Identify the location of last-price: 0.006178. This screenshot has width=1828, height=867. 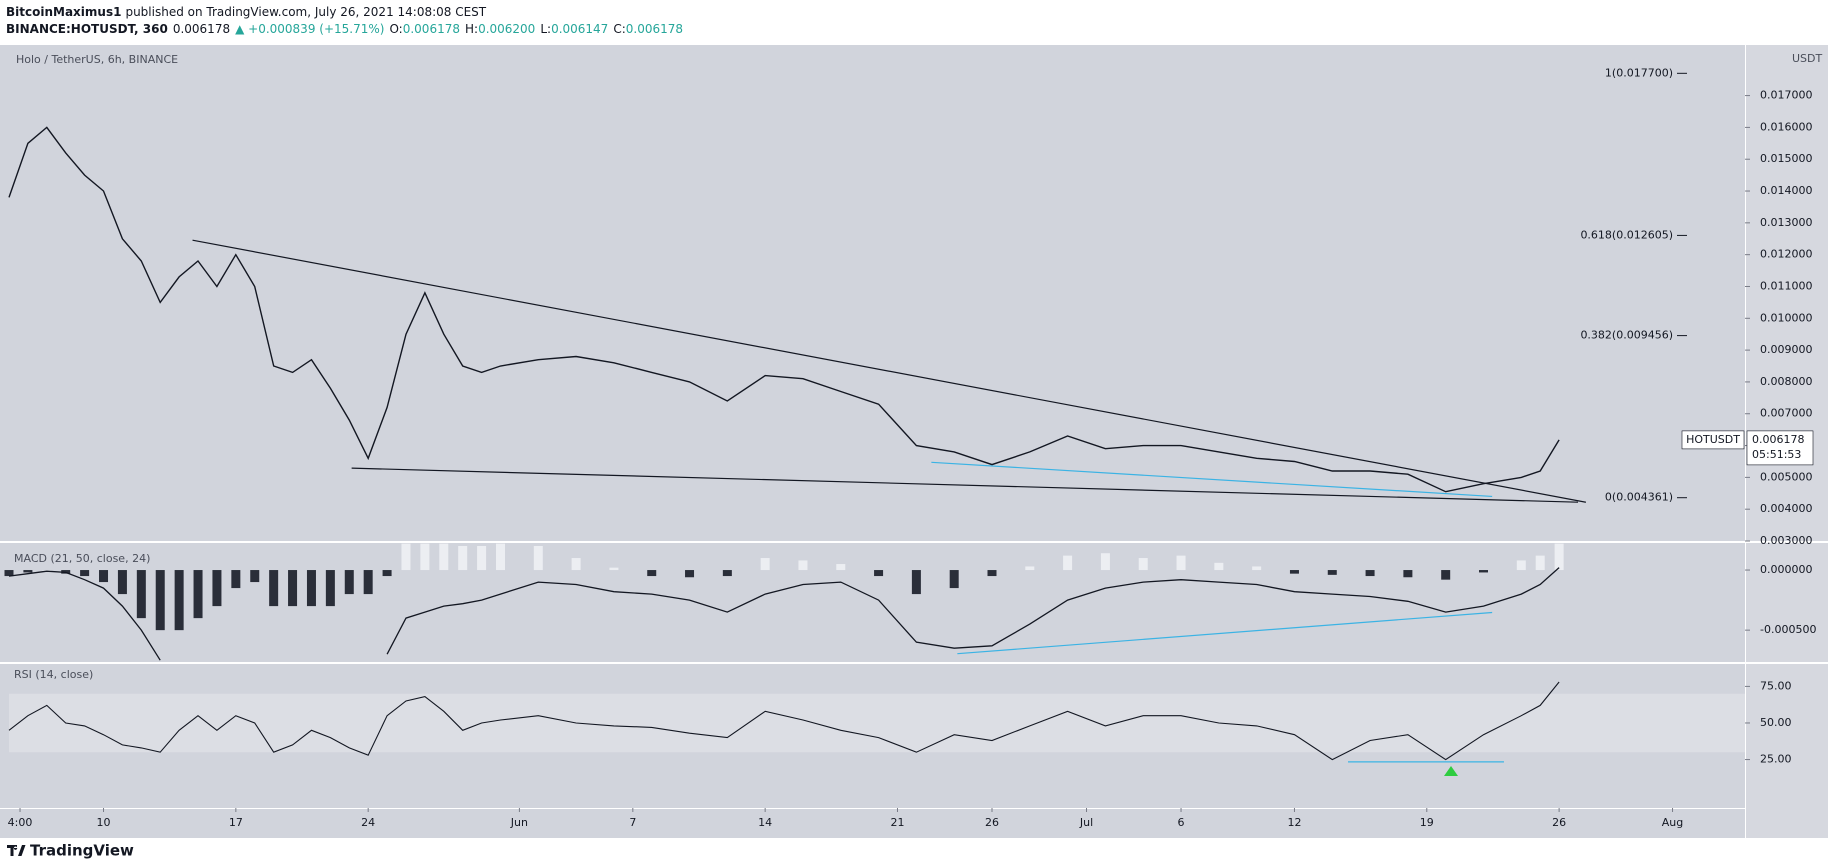
(201, 29).